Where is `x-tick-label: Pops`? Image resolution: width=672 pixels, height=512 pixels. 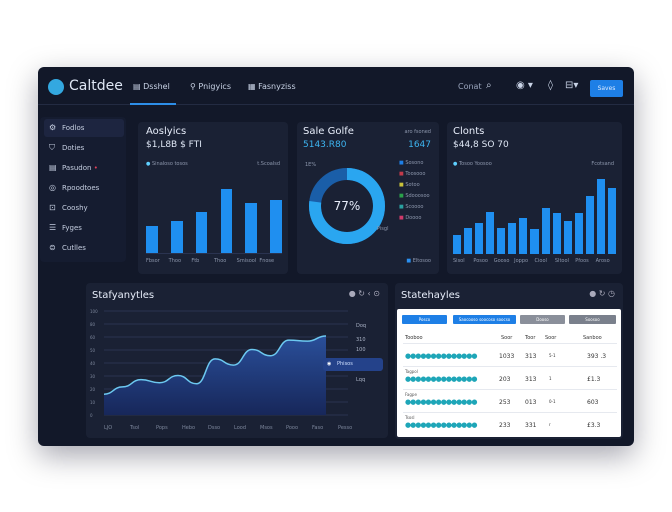
x-tick-label: Pops is located at coordinates (162, 428).